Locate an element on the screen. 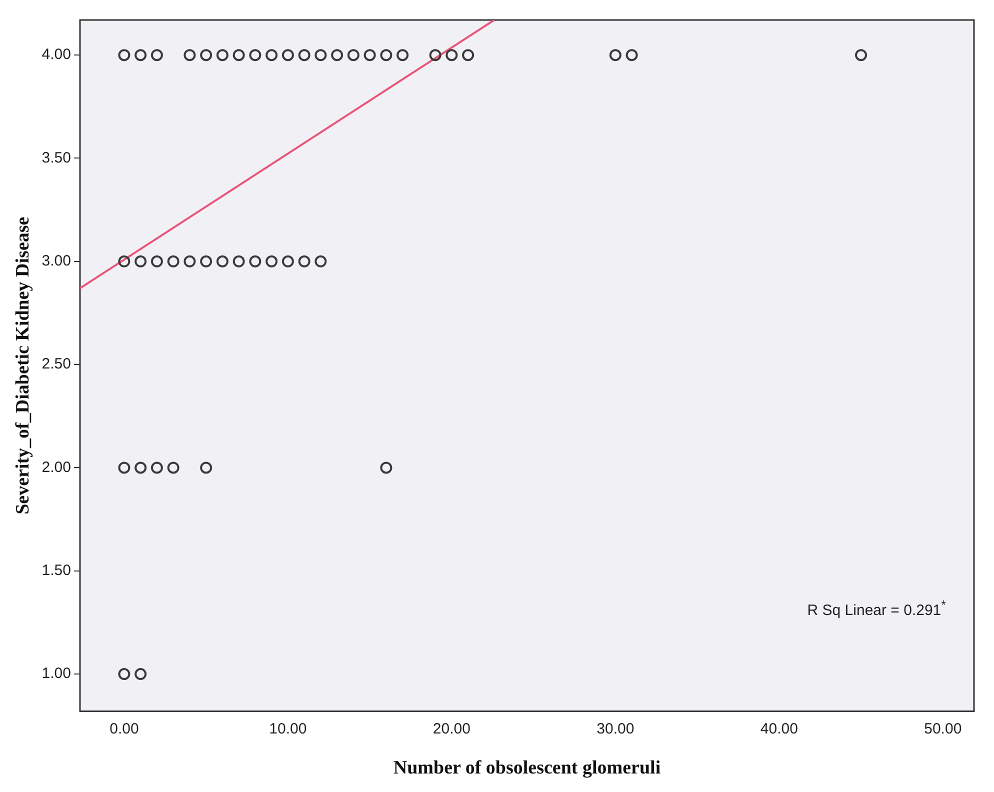  annotation: R Sq Linear = 0.291$^{*}$ is located at coordinates (876, 608).